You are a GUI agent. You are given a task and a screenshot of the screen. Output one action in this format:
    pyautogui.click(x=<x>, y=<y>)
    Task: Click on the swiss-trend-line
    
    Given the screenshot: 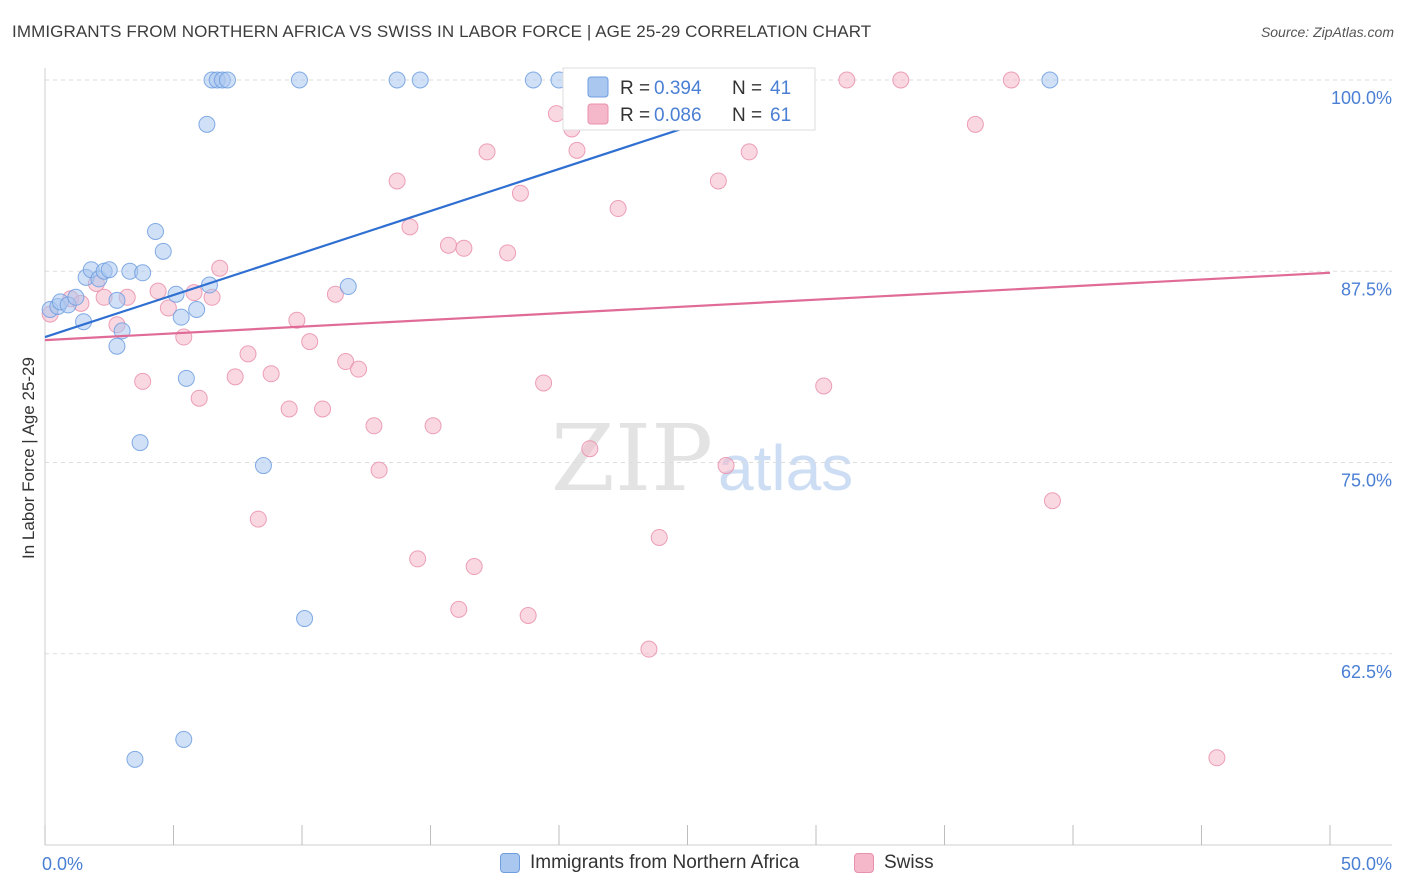 What is the action you would take?
    pyautogui.click(x=687, y=306)
    